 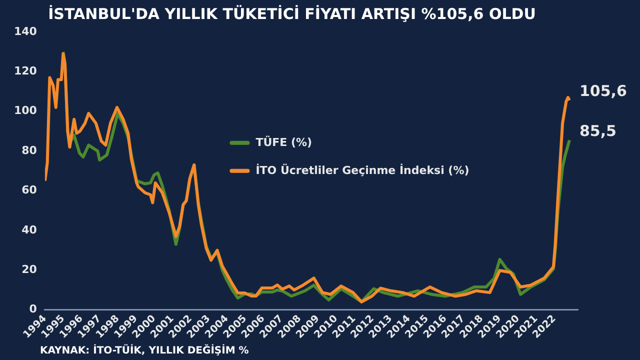 I want to click on y-tick-label: 120, so click(x=26, y=71).